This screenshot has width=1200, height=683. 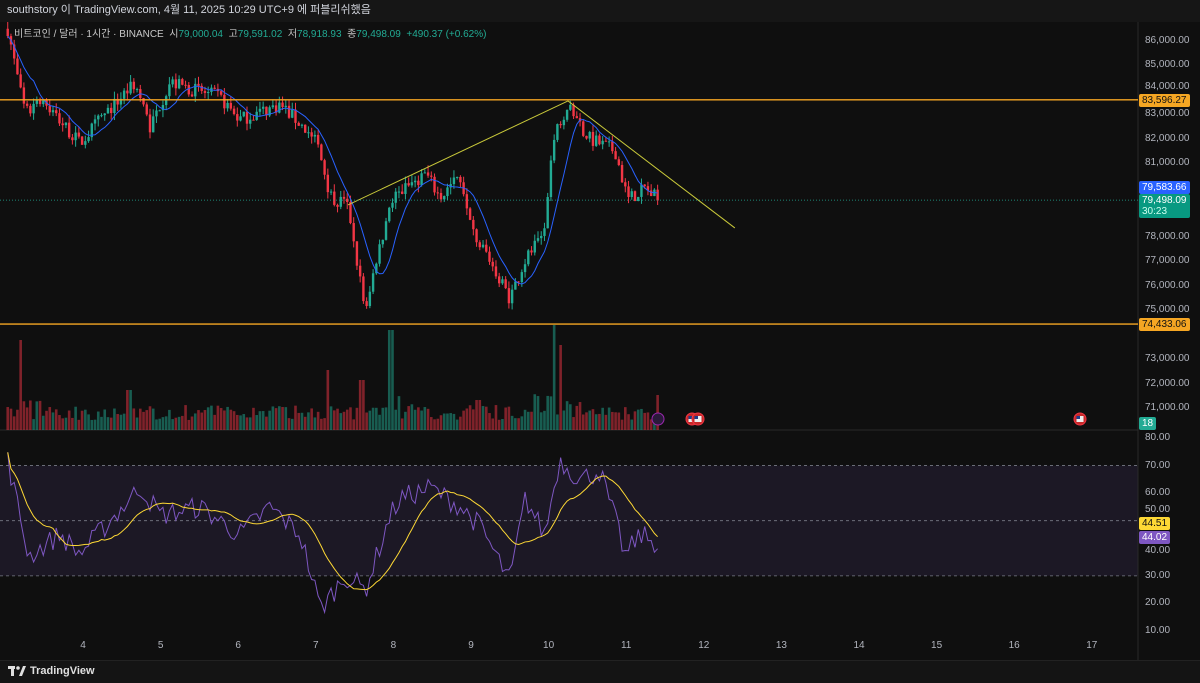 What do you see at coordinates (1155, 523) in the screenshot?
I see `rsi-ma-badge: 44.51` at bounding box center [1155, 523].